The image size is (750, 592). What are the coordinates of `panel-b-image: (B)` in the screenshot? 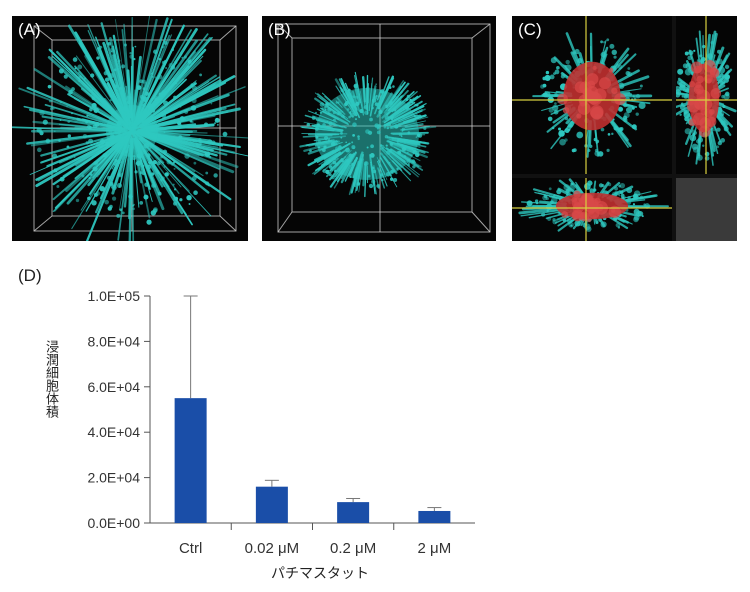 It's located at (379, 128).